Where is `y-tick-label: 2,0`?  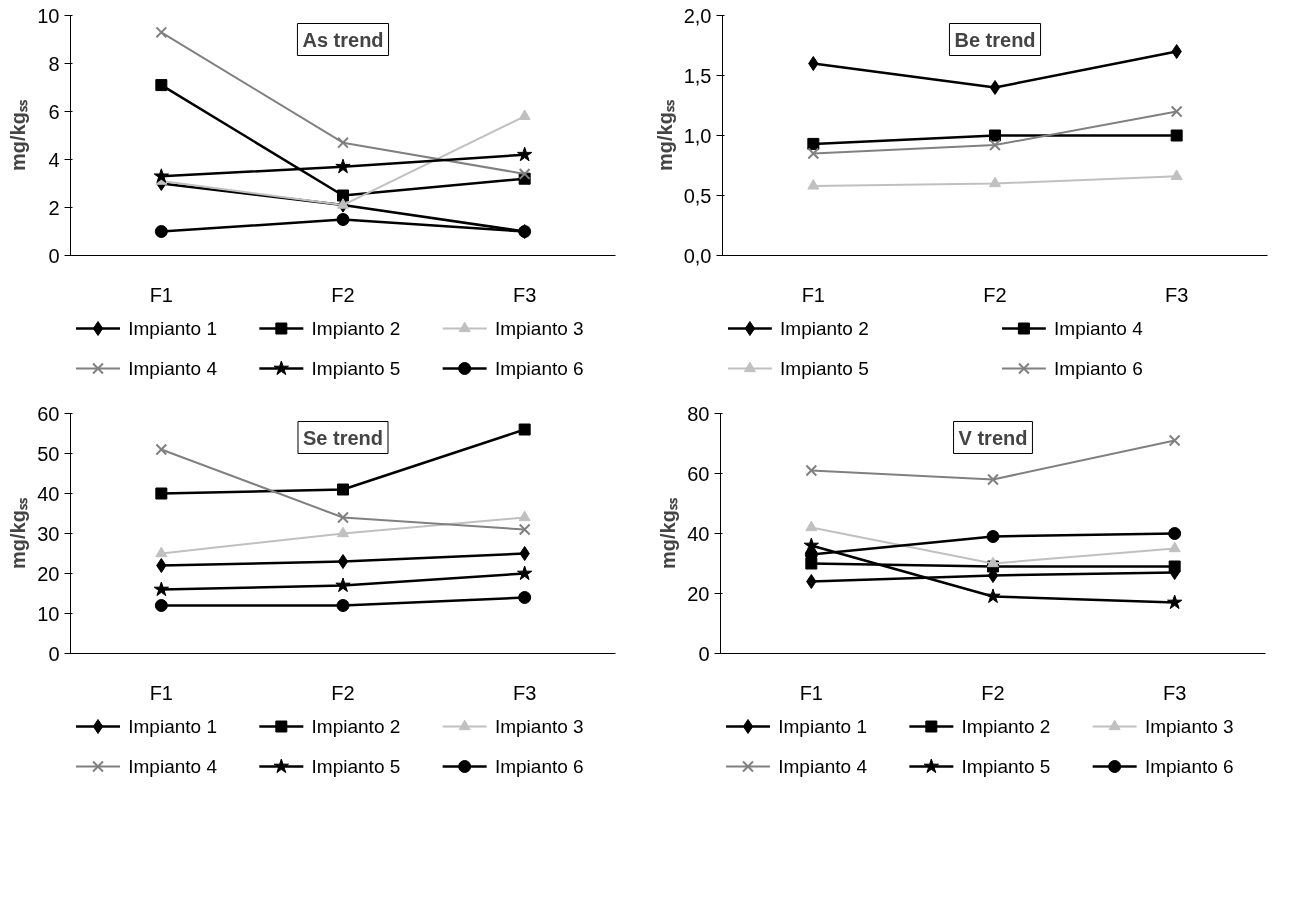 y-tick-label: 2,0 is located at coordinates (697, 15).